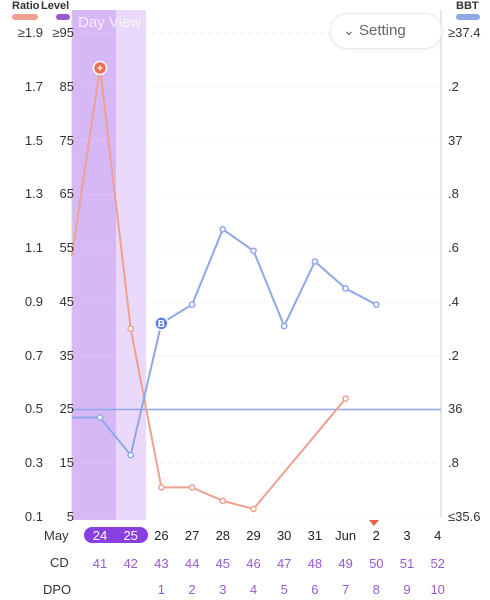  I want to click on level-legend-bar, so click(63, 17).